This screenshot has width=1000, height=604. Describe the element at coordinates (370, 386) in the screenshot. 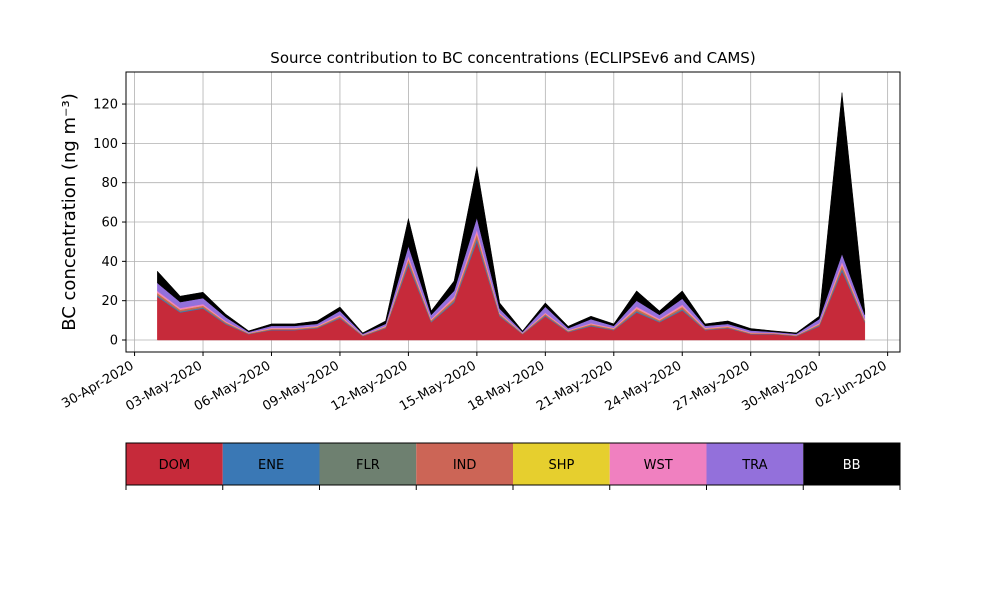

I see `x-tick-label: 12-May-2020` at that location.